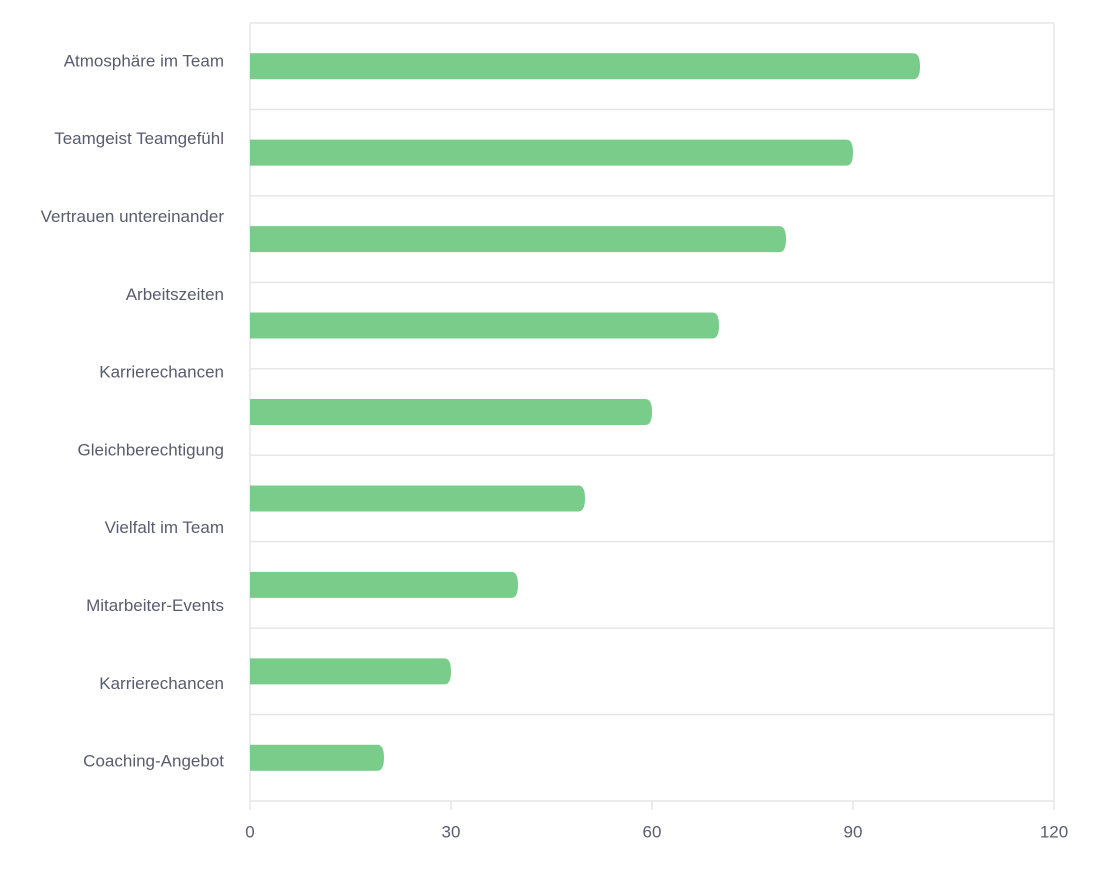 Image resolution: width=1098 pixels, height=872 pixels. I want to click on x-tick-label: 60, so click(652, 831).